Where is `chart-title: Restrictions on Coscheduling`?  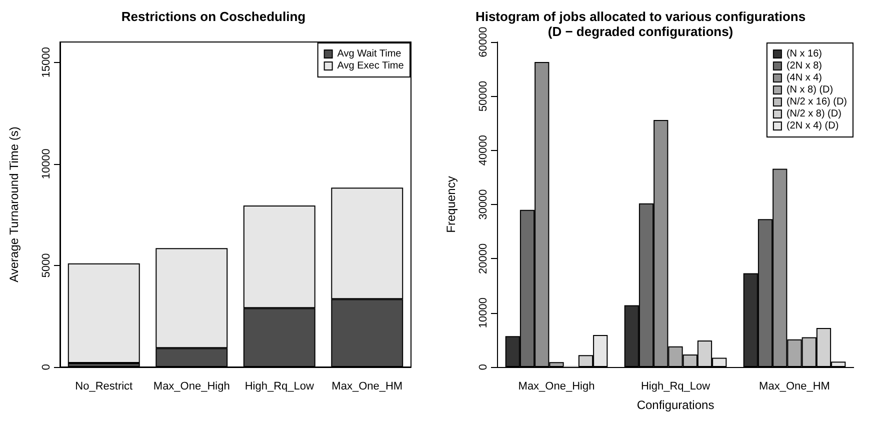
chart-title: Restrictions on Coscheduling is located at coordinates (213, 16).